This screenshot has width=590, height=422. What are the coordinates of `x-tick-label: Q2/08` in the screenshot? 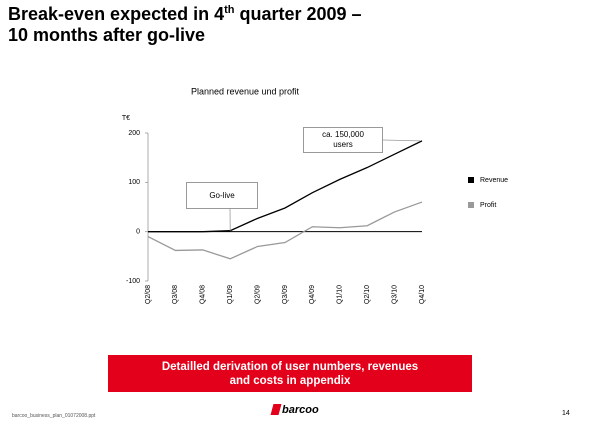 It's located at (148, 294).